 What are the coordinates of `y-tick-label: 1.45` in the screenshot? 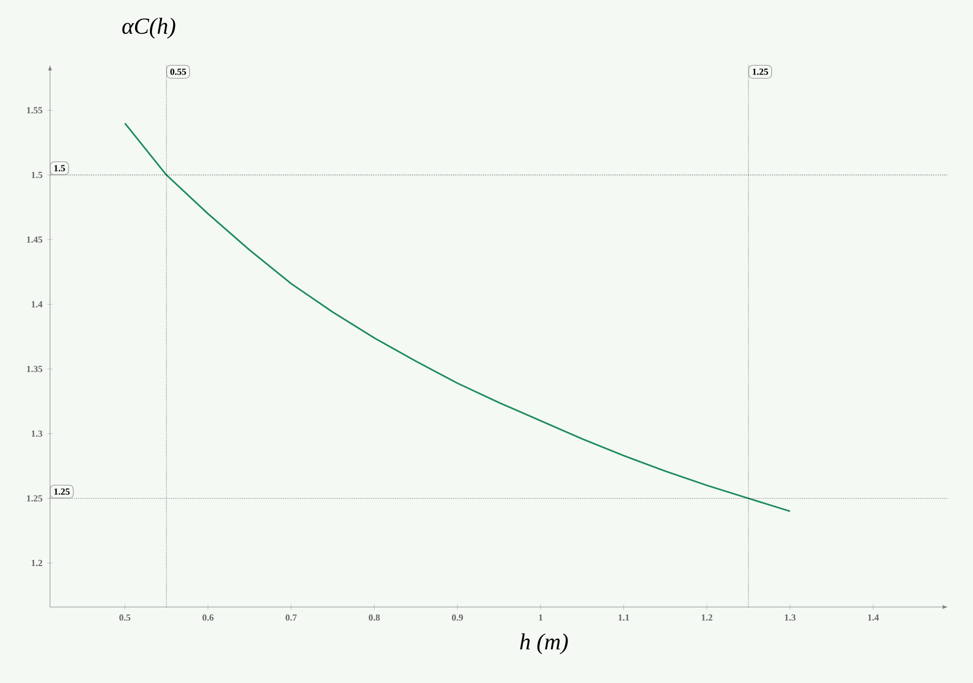 It's located at (34, 239).